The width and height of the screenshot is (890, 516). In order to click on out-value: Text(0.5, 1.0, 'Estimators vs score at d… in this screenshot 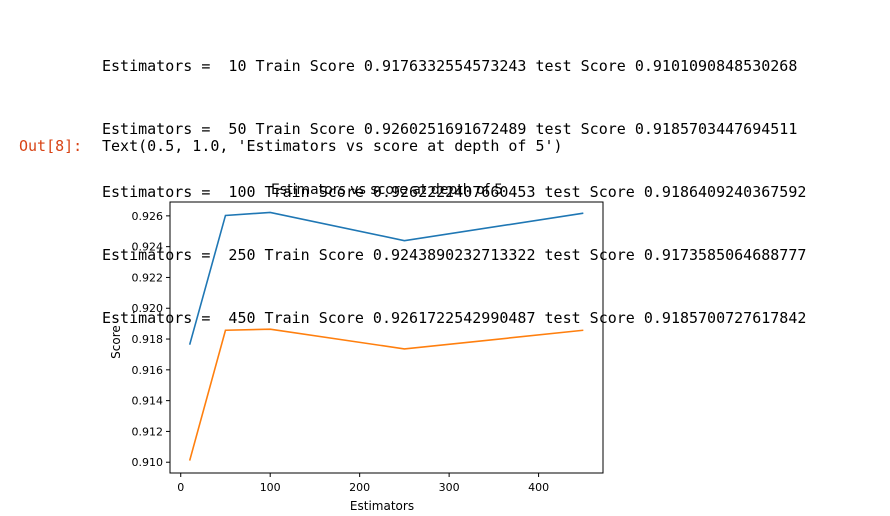, I will do `click(332, 146)`.